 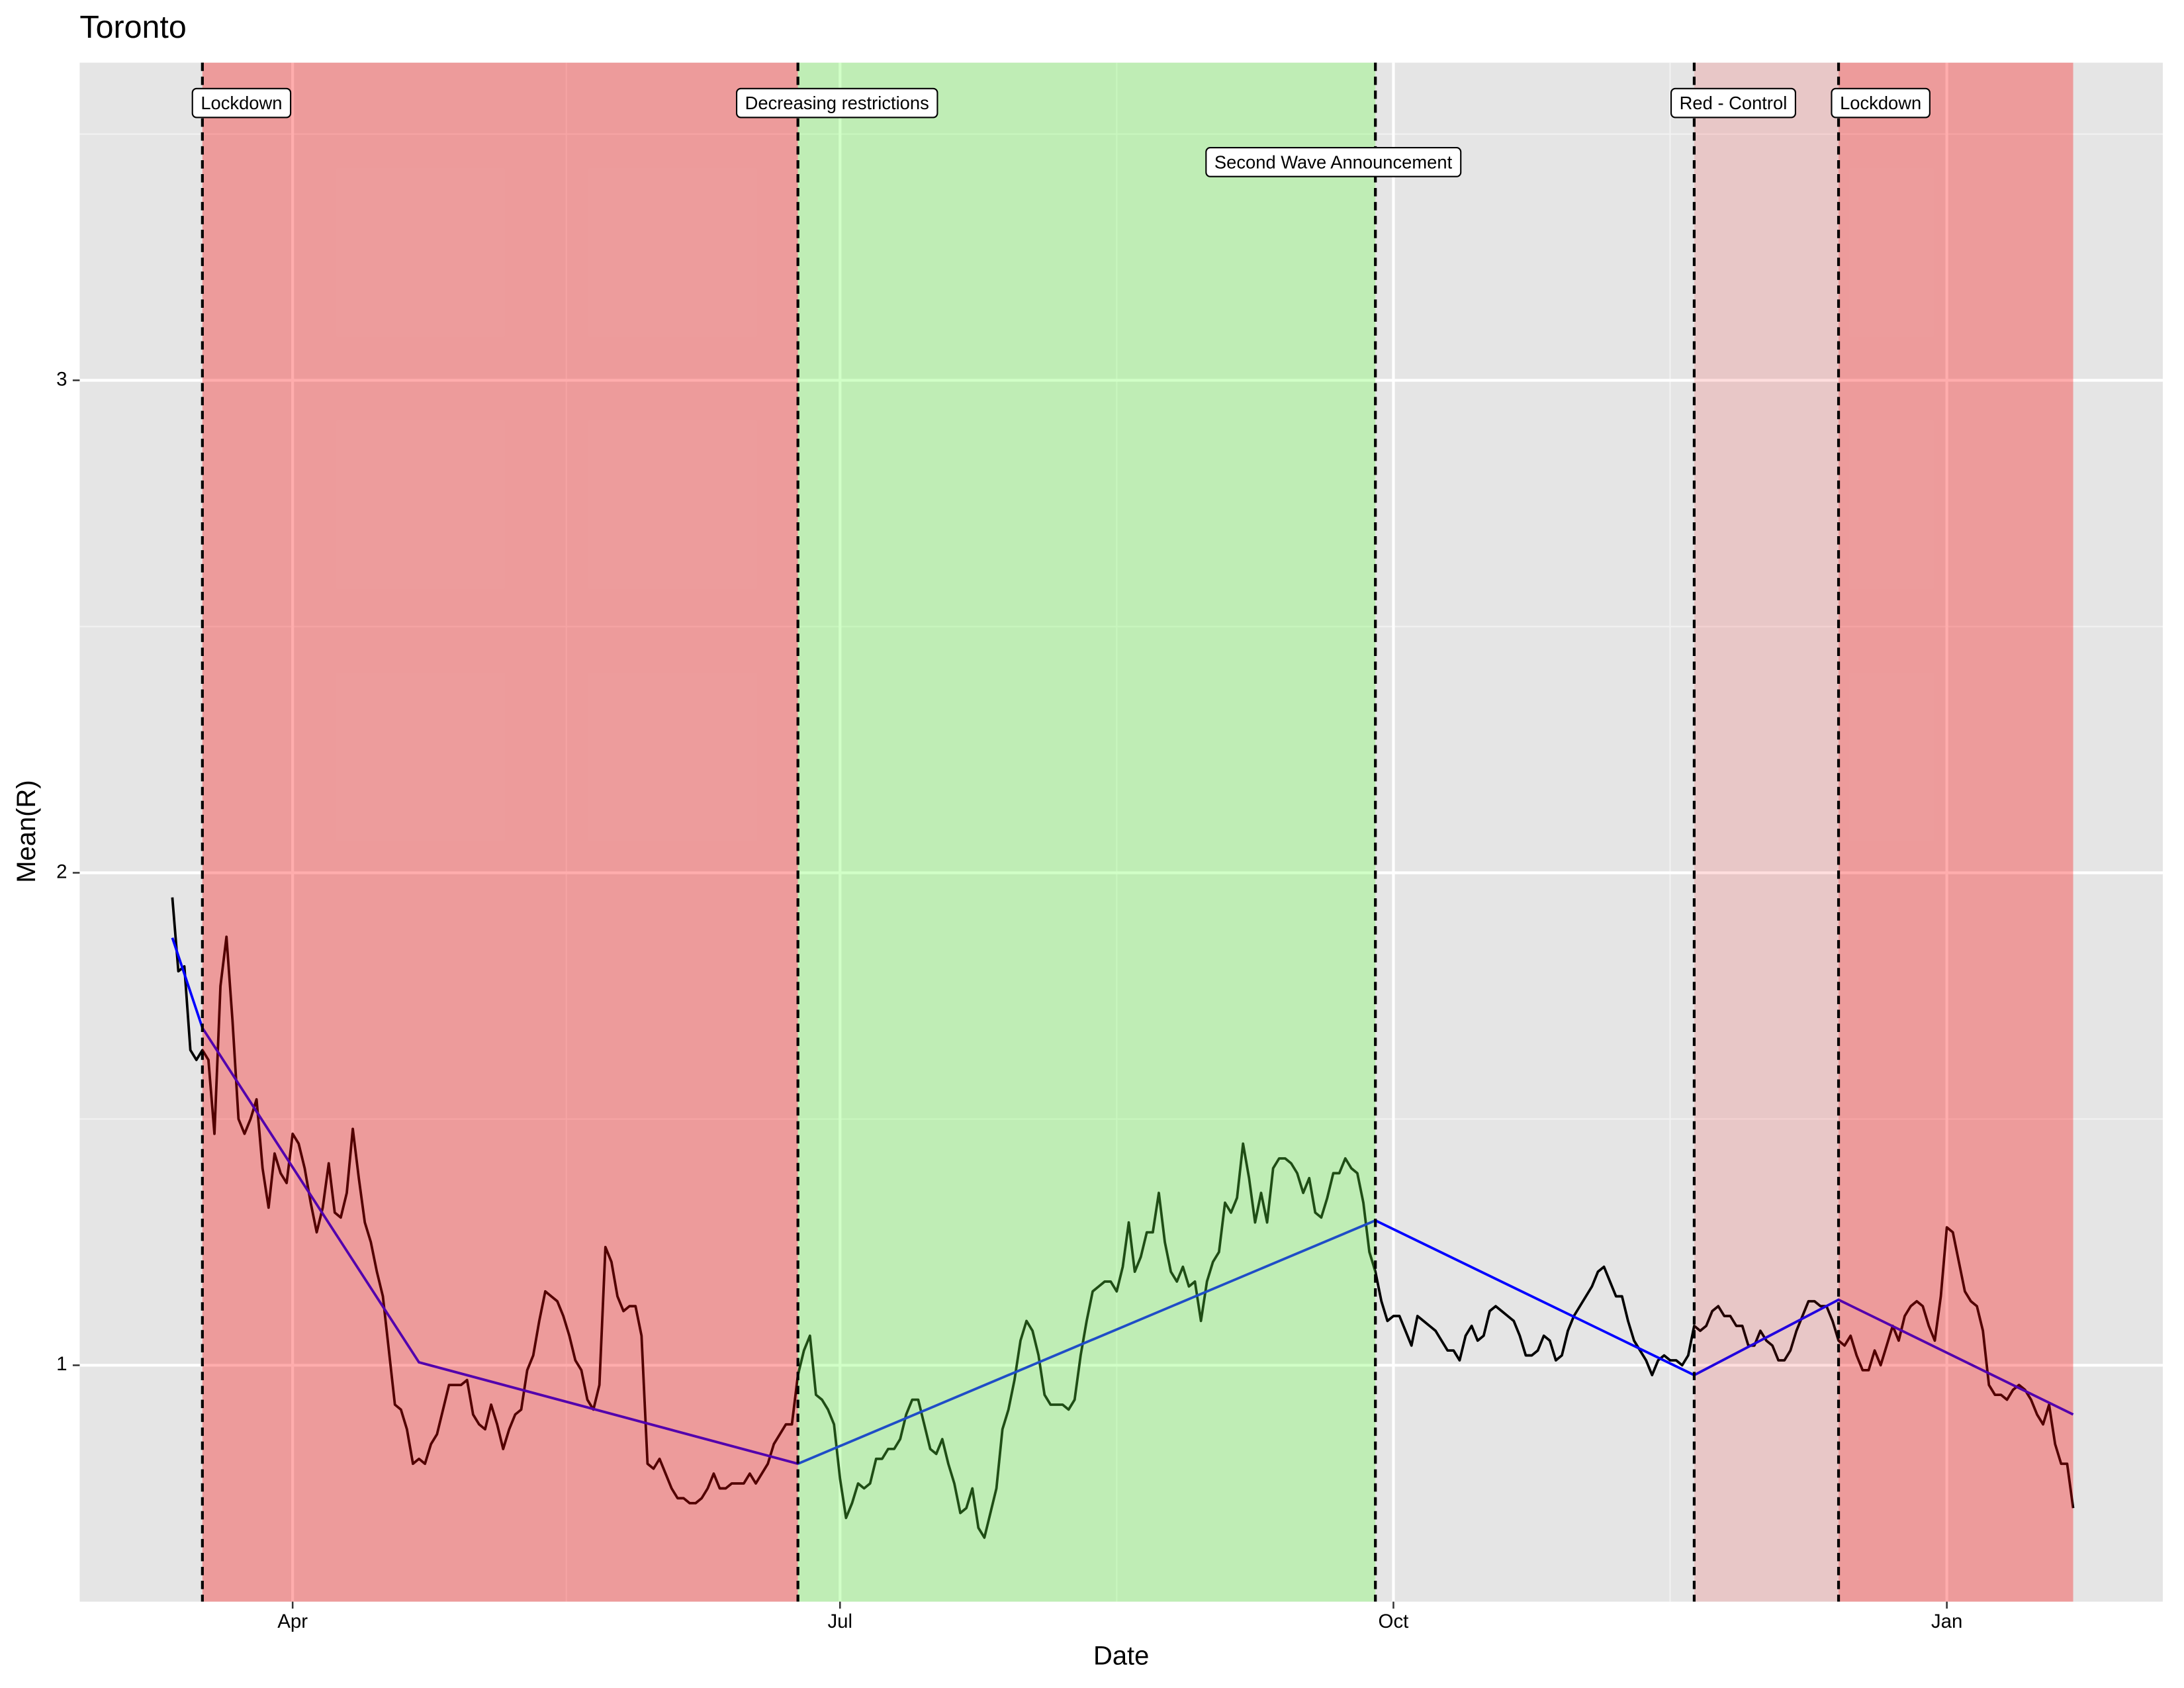 I want to click on event-annotation: Red - Control, so click(x=1733, y=102).